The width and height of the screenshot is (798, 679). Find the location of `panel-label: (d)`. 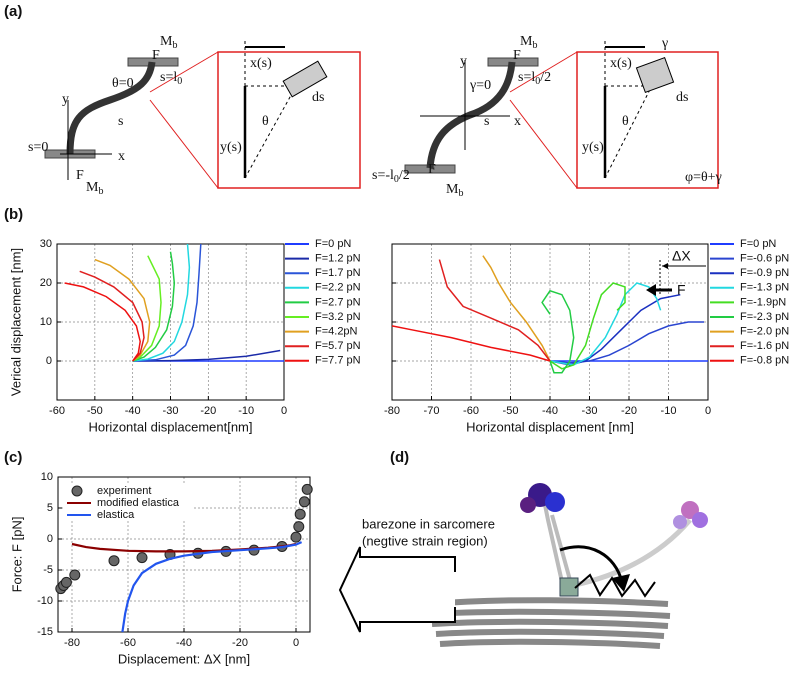

panel-label: (d) is located at coordinates (399, 457).